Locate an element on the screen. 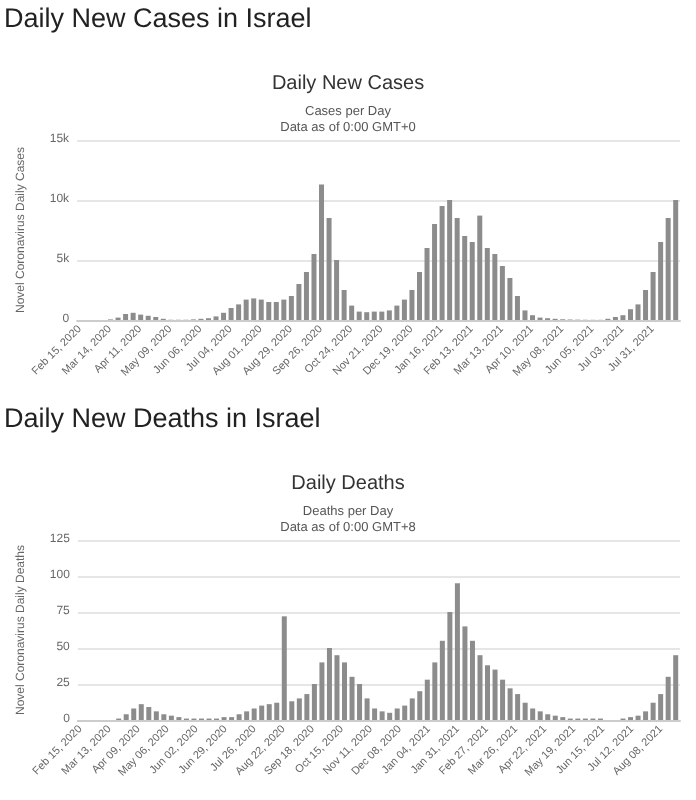 This screenshot has height=800, width=696. text: Daily New Cases in Israel is located at coordinates (158, 18).